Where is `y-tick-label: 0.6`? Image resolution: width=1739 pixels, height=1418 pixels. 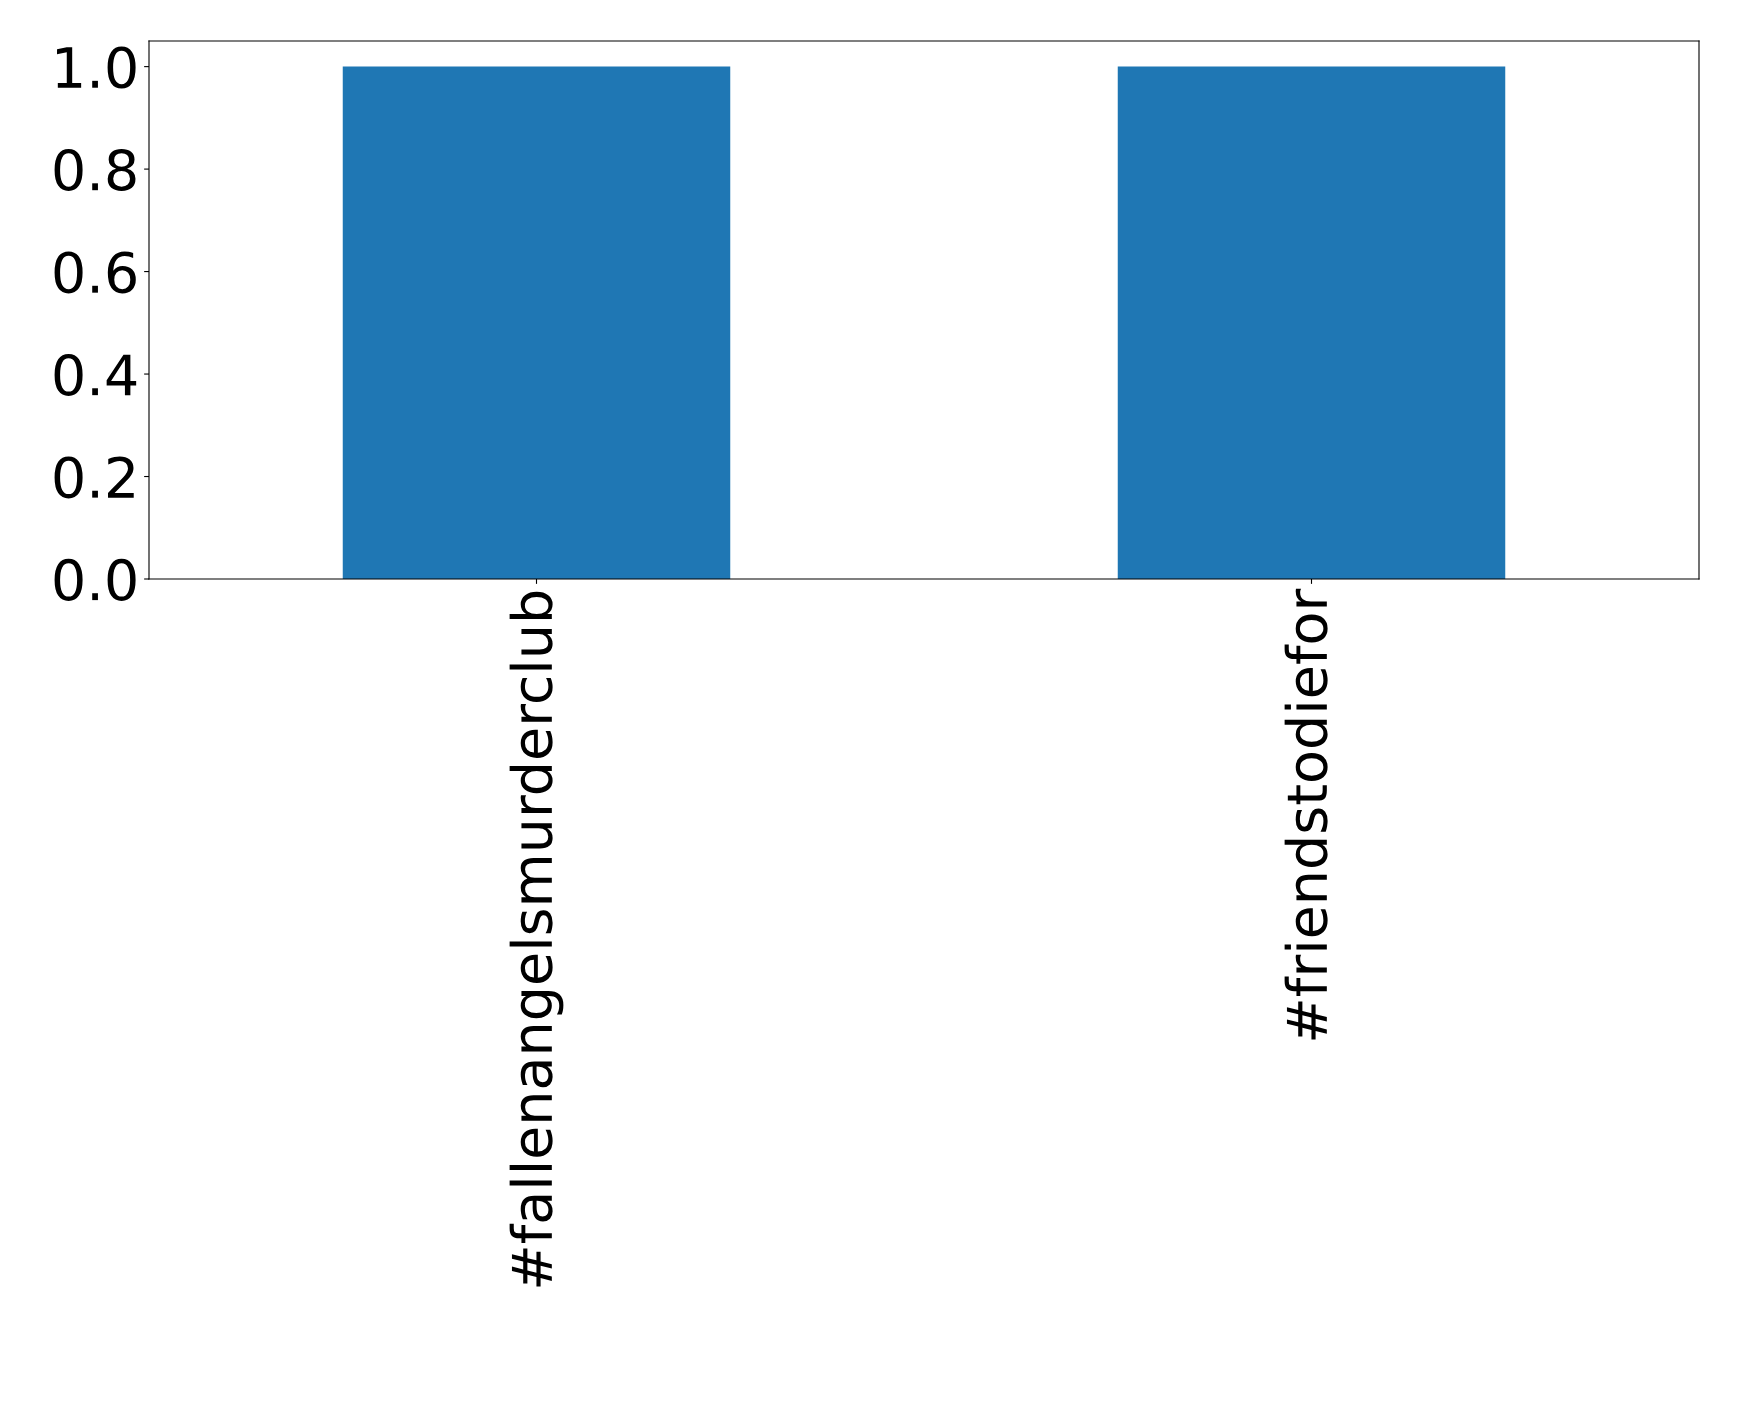 y-tick-label: 0.6 is located at coordinates (95, 272).